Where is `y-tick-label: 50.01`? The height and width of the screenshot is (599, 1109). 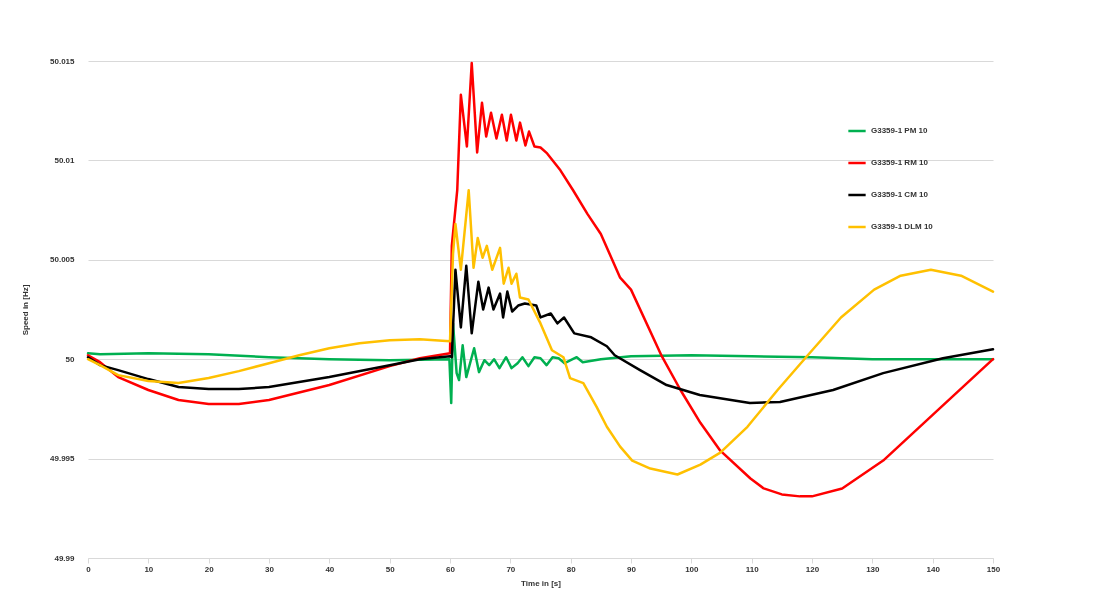 y-tick-label: 50.01 is located at coordinates (65, 160).